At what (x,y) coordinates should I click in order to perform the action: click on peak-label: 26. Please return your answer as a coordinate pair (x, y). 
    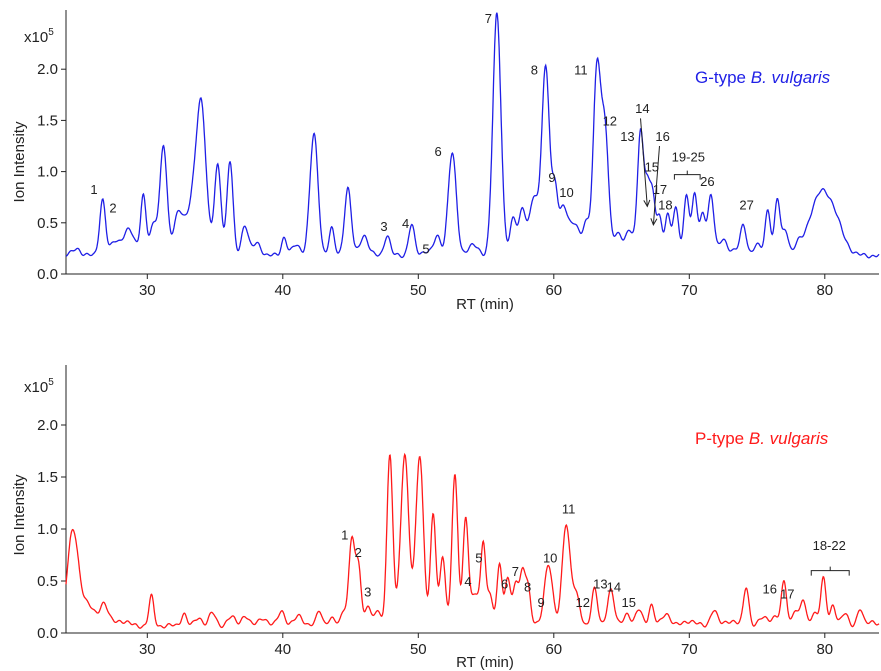
    Looking at the image, I should click on (707, 181).